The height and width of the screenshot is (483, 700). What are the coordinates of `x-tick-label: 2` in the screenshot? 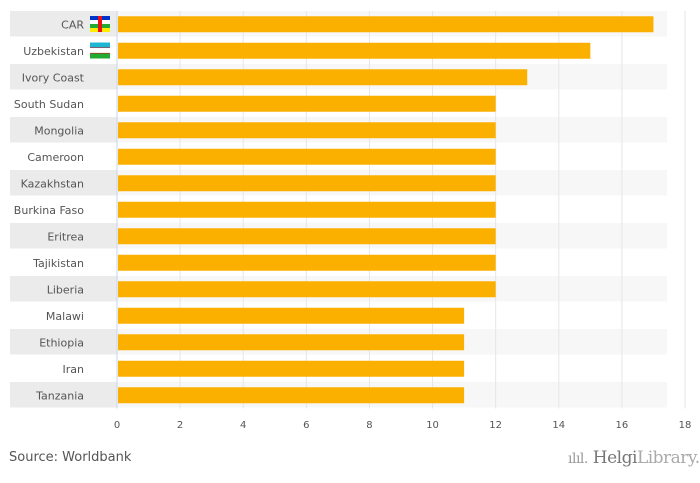 It's located at (180, 425).